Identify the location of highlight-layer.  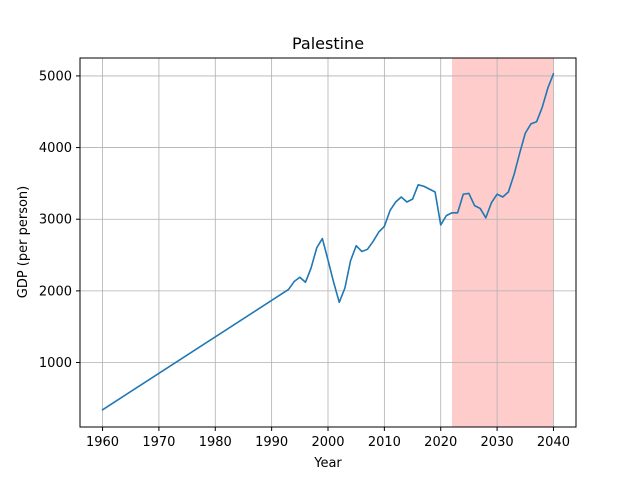
(503, 242).